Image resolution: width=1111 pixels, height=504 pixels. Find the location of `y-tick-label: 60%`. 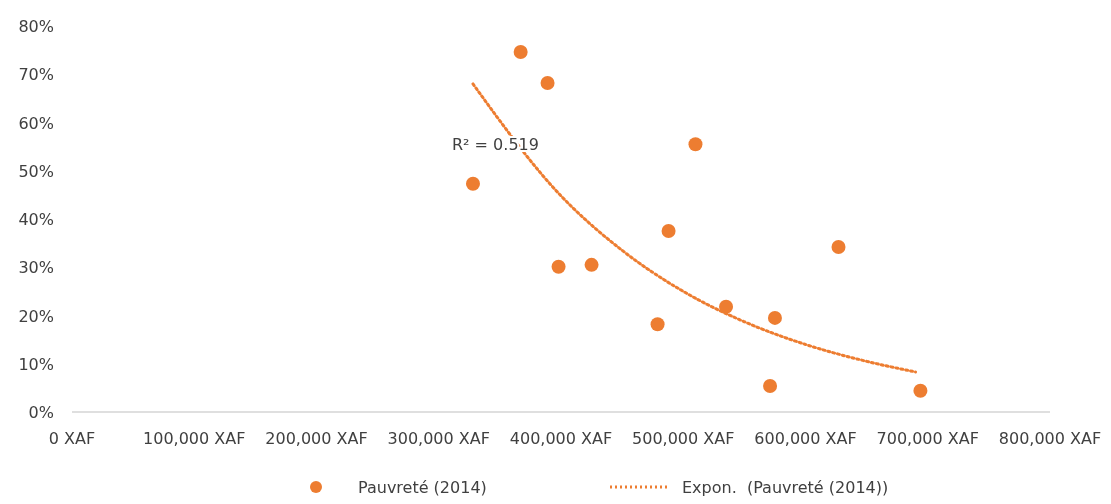

y-tick-label: 60% is located at coordinates (36, 123).